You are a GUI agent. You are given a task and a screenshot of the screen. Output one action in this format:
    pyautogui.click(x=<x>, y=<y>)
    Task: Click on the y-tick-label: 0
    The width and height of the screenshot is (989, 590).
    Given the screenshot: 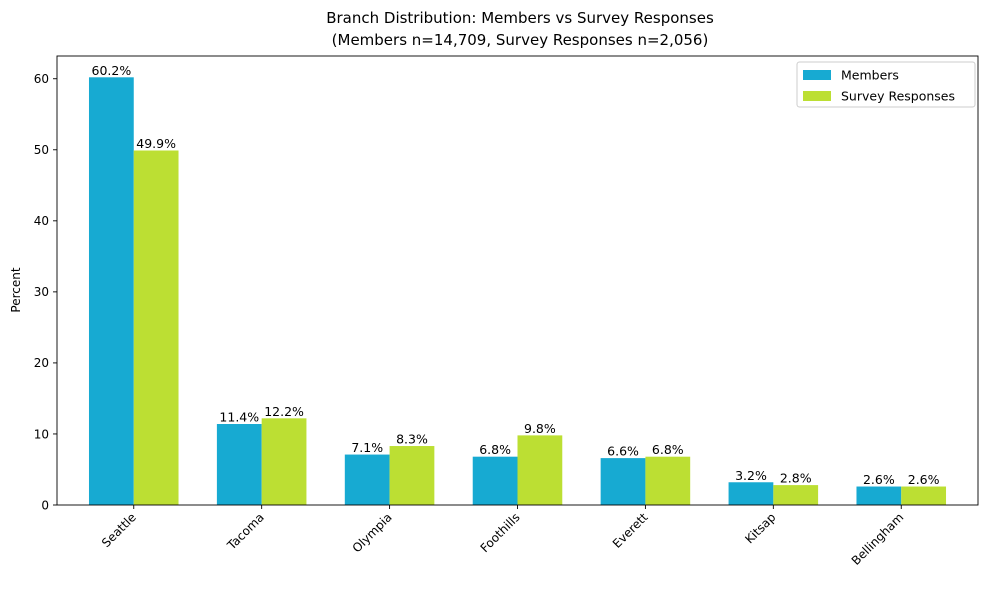 What is the action you would take?
    pyautogui.click(x=45, y=505)
    